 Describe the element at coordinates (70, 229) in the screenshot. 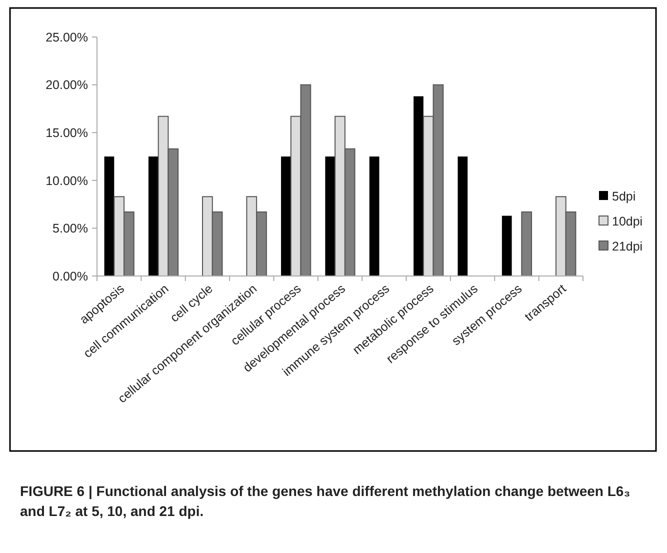

I see `y-tick-label: 5.00%` at that location.